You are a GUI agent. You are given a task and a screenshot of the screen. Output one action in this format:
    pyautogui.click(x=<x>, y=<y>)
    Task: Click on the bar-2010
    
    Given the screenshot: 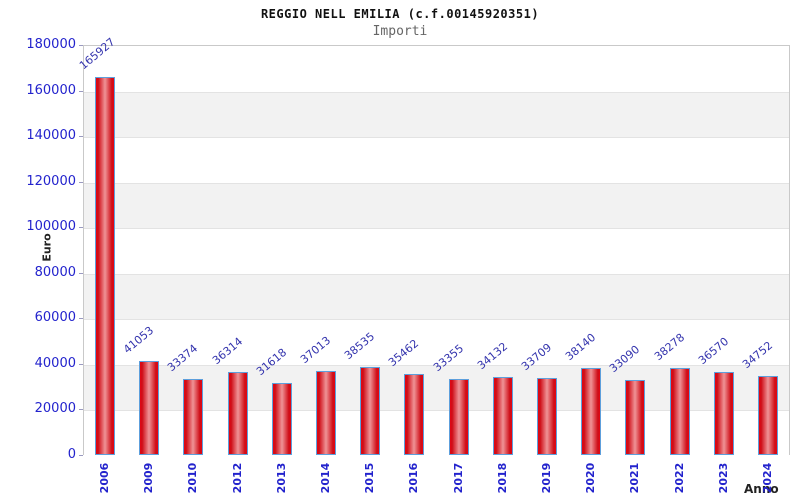 What is the action you would take?
    pyautogui.click(x=193, y=416)
    